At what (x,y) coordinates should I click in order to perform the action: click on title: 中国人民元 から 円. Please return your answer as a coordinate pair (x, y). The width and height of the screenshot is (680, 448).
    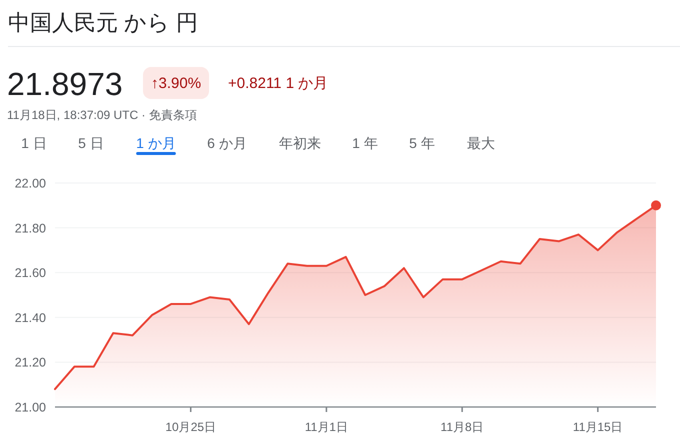
    Looking at the image, I should click on (103, 22).